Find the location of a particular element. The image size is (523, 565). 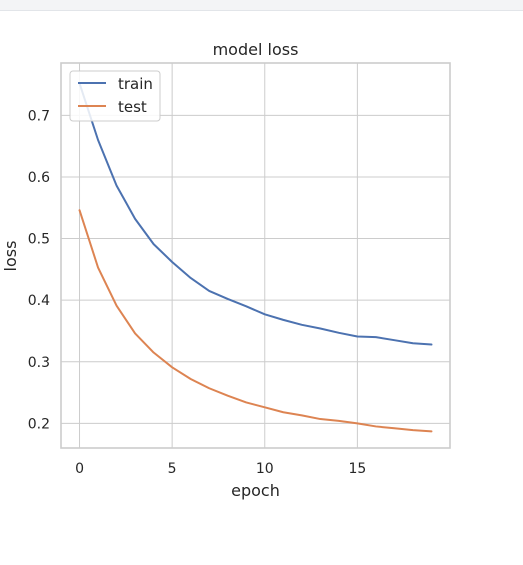

y-tick-label: 0.2 is located at coordinates (39, 424).